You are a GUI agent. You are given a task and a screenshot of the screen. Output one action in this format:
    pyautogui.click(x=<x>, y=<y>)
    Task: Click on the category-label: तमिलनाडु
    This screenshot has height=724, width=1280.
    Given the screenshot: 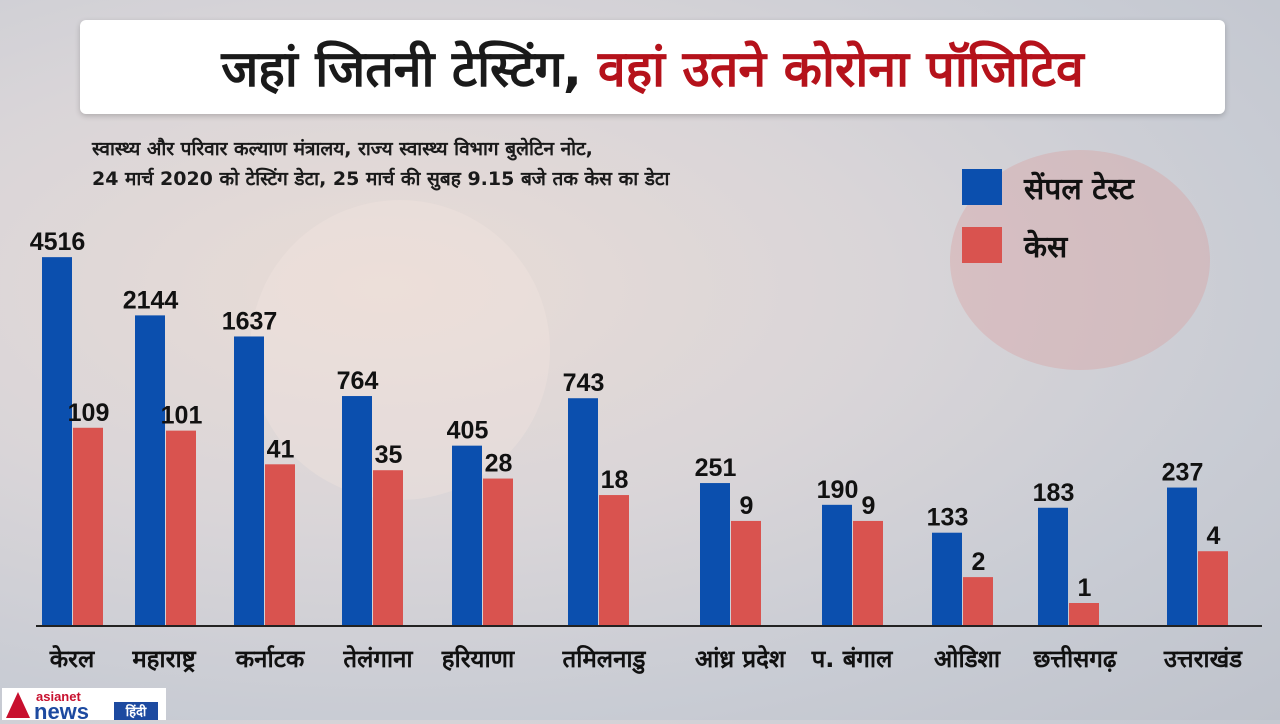 What is the action you would take?
    pyautogui.click(x=604, y=659)
    